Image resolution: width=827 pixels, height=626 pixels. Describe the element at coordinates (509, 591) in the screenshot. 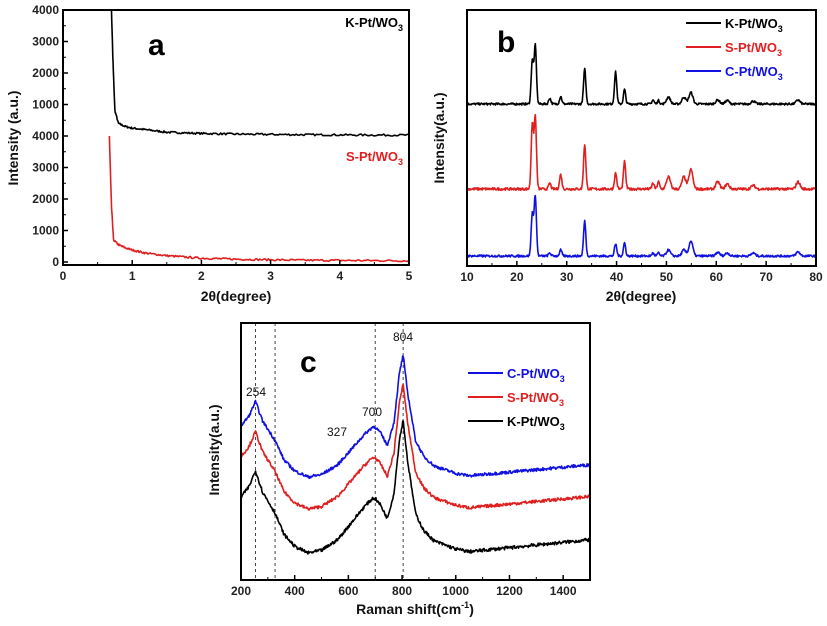

I see `panel-c-x-tick-label: 1200` at that location.